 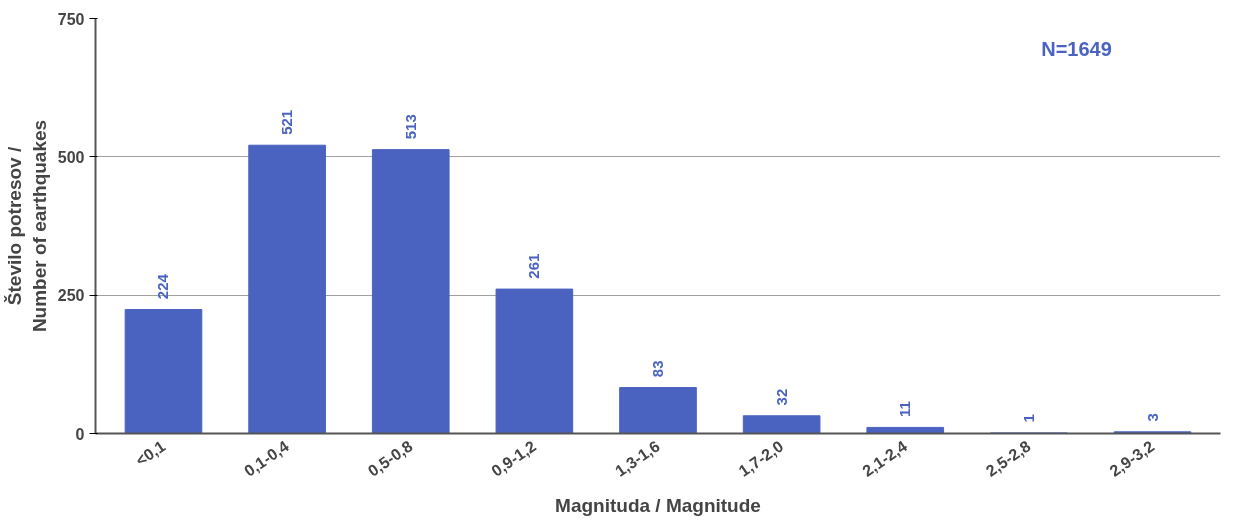 What do you see at coordinates (781, 397) in the screenshot?
I see `data-label: 32` at bounding box center [781, 397].